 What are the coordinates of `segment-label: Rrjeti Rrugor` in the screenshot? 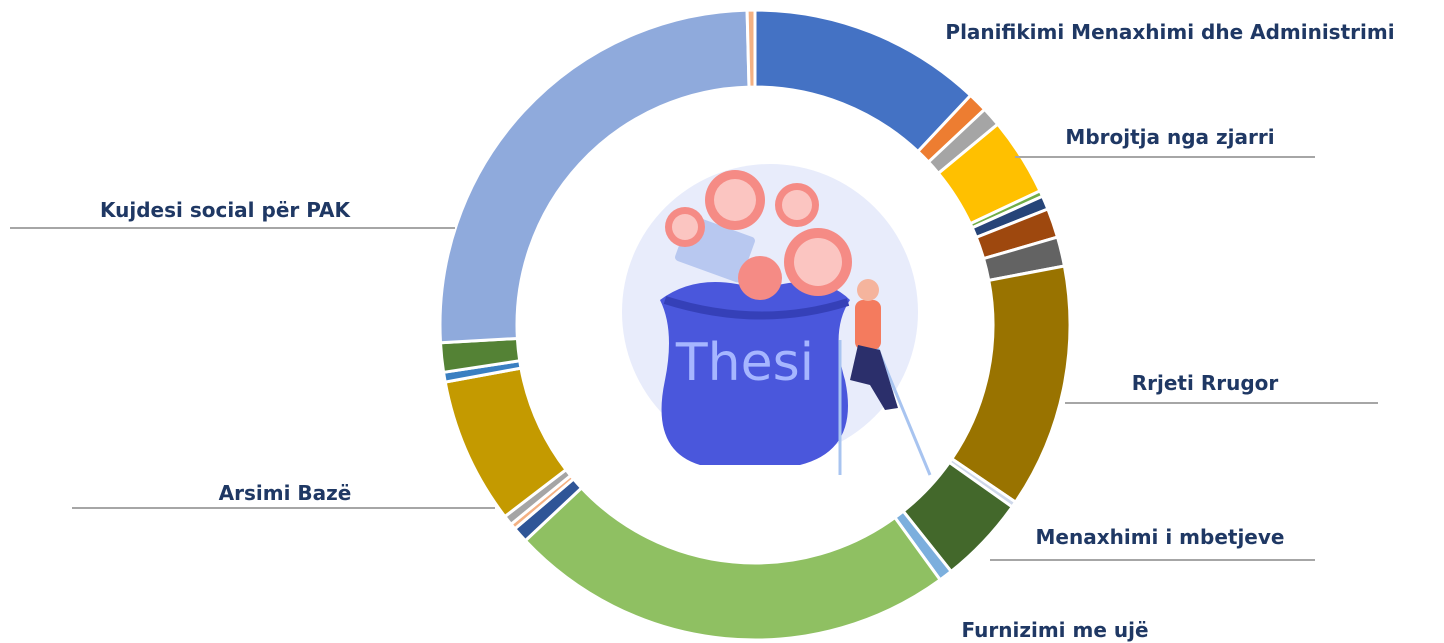 It's located at (1205, 383).